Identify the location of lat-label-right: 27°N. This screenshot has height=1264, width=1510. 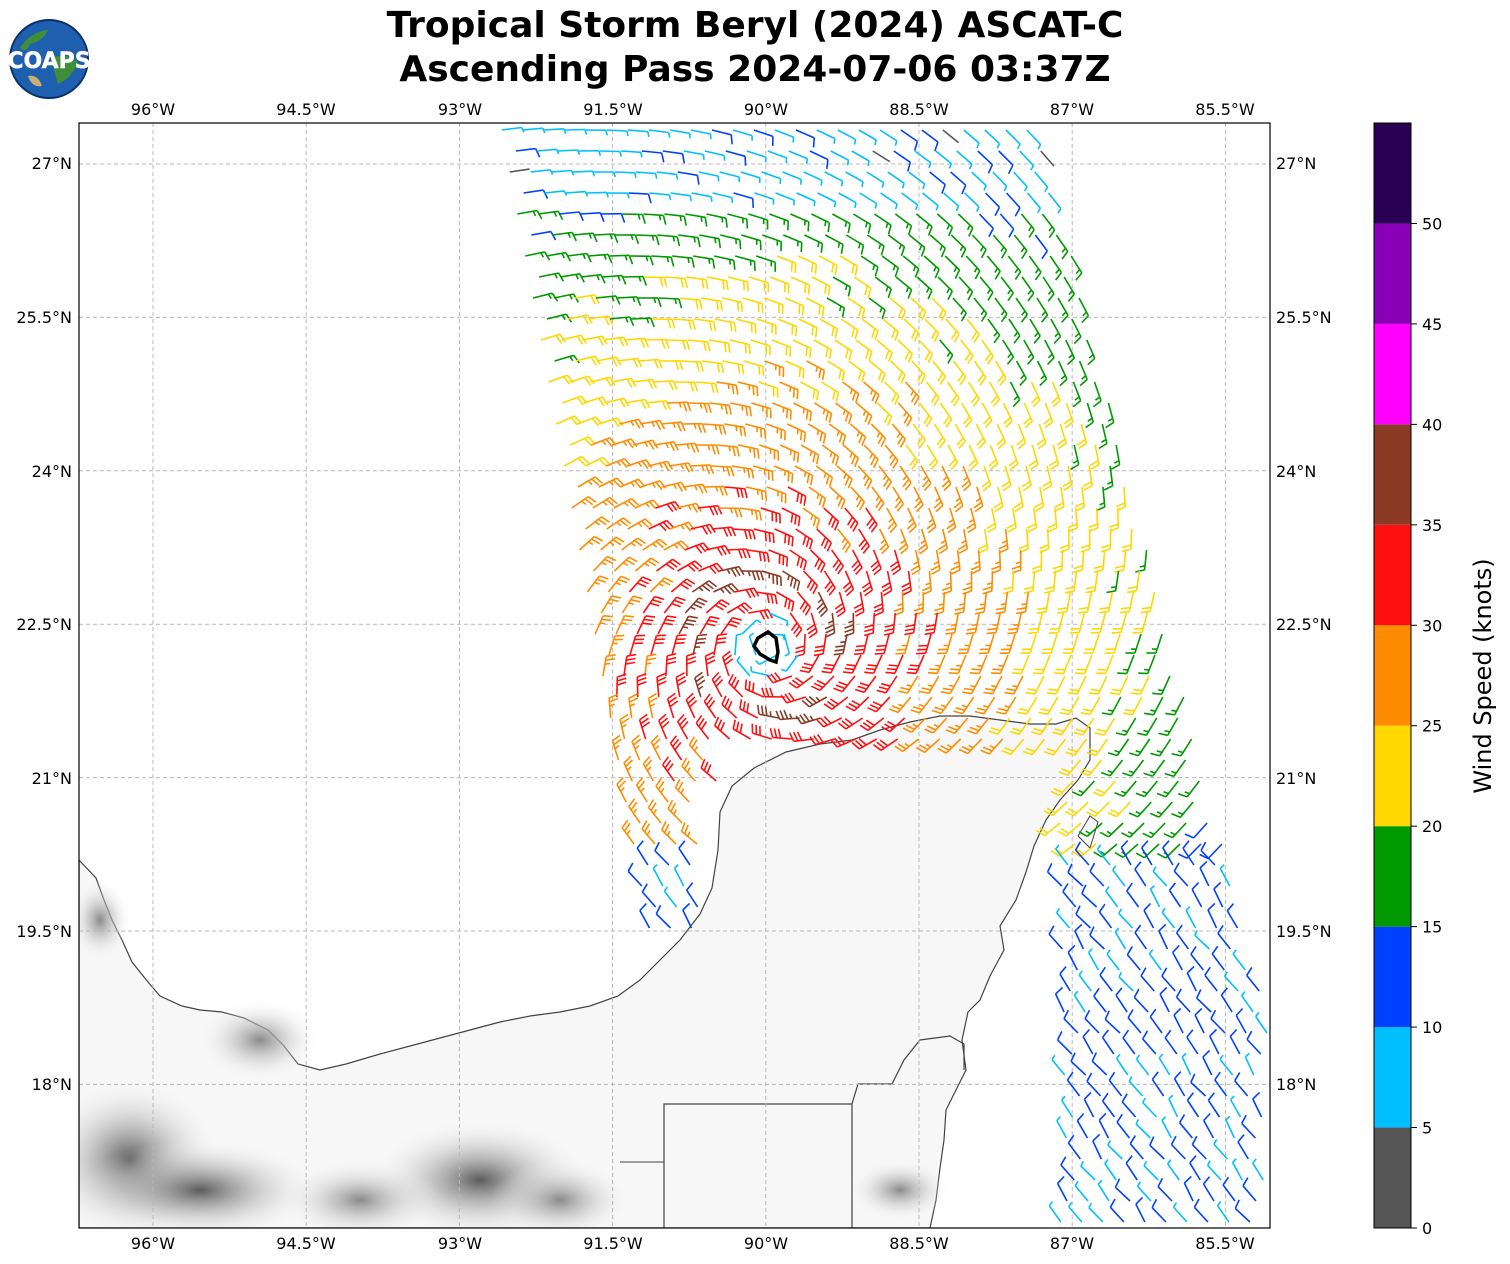
(1296, 163).